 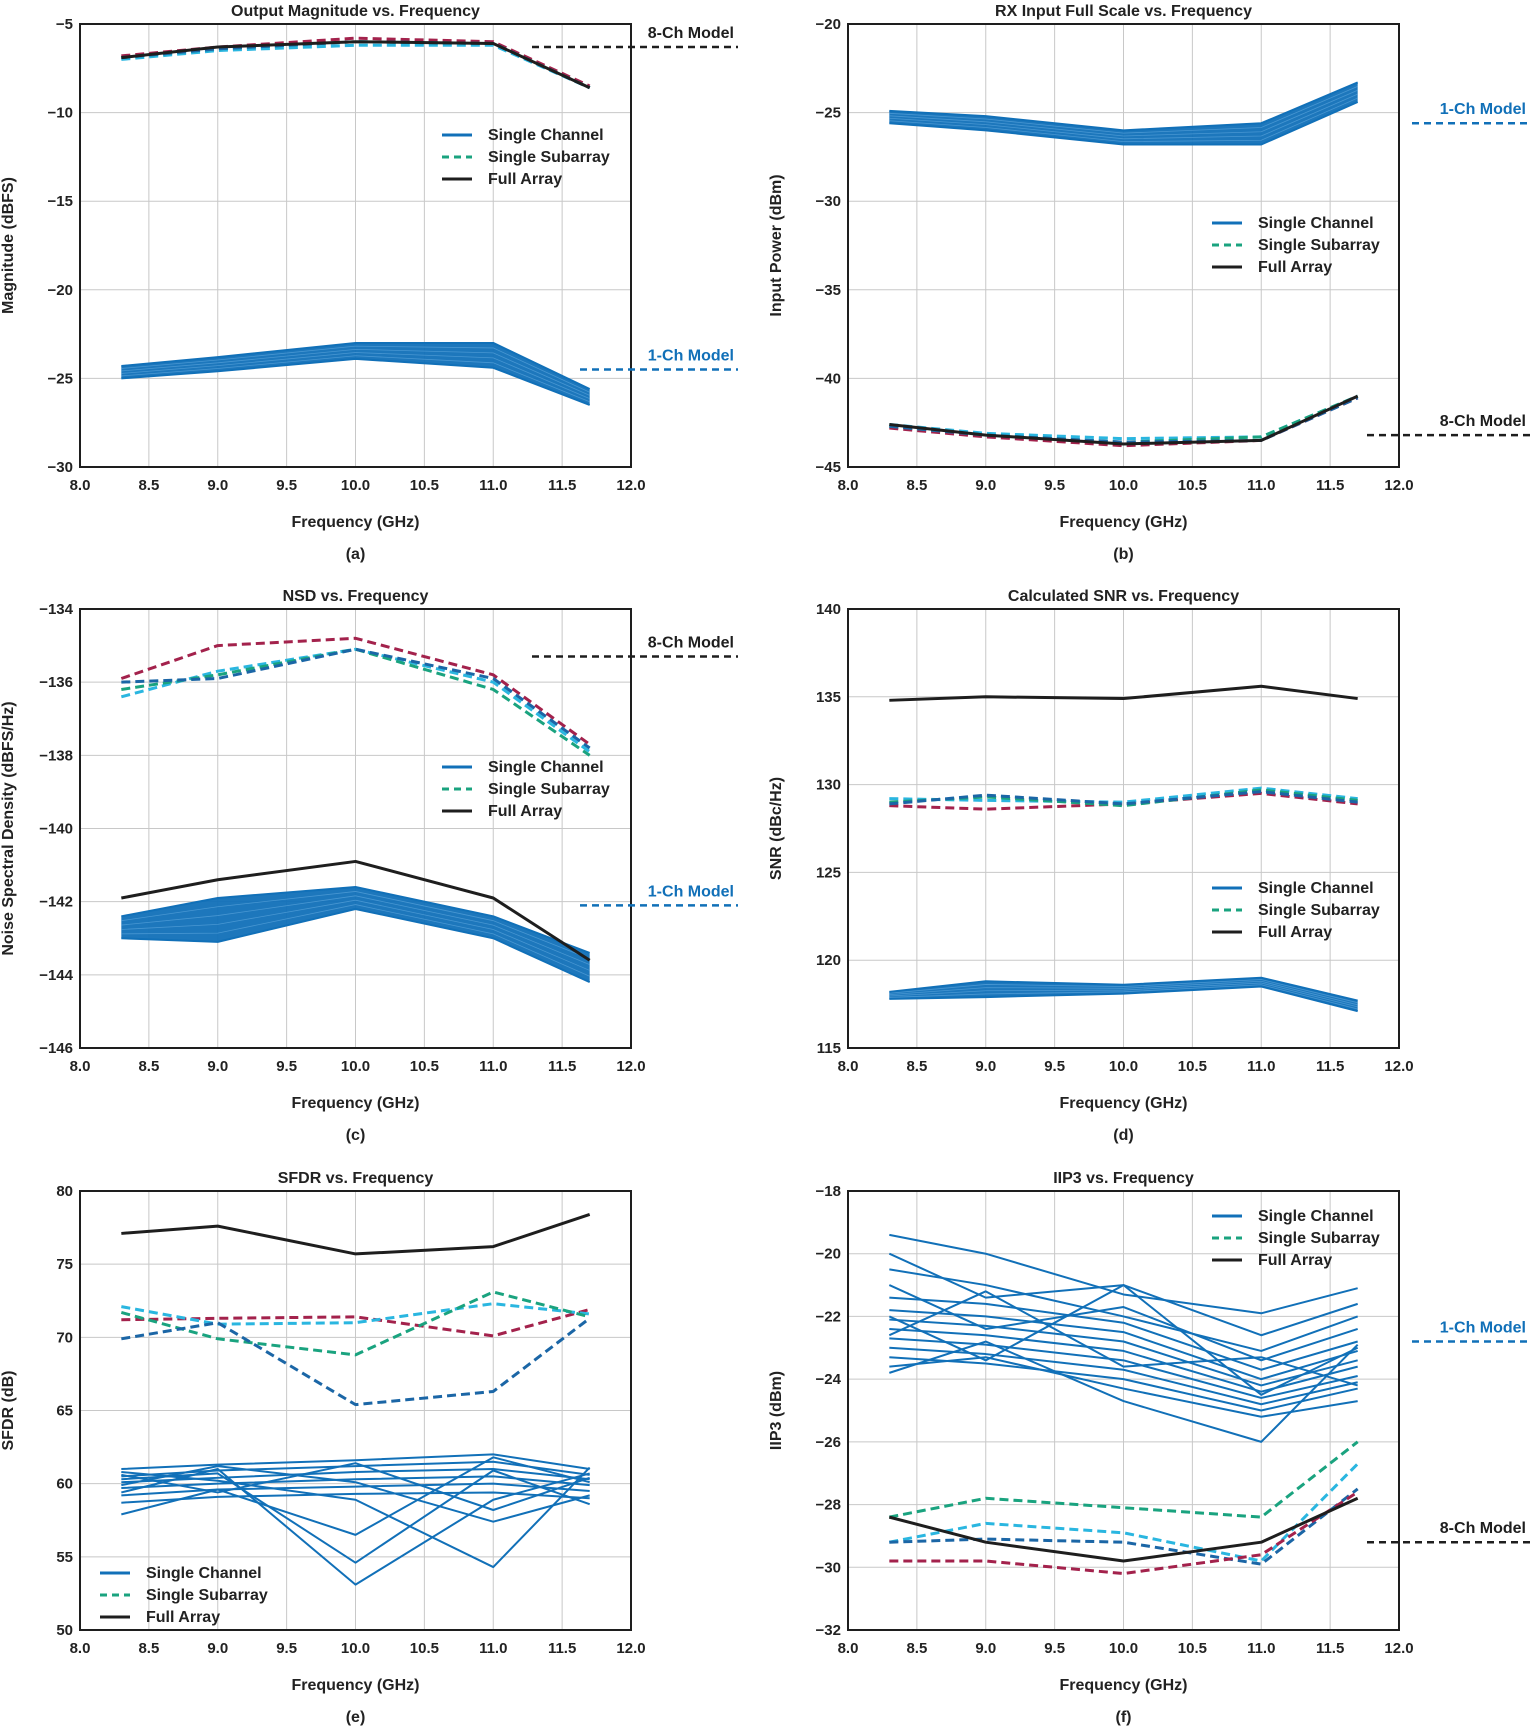 What do you see at coordinates (1123, 11) in the screenshot?
I see `chart-title: RX Input Full Scale vs. Frequency` at bounding box center [1123, 11].